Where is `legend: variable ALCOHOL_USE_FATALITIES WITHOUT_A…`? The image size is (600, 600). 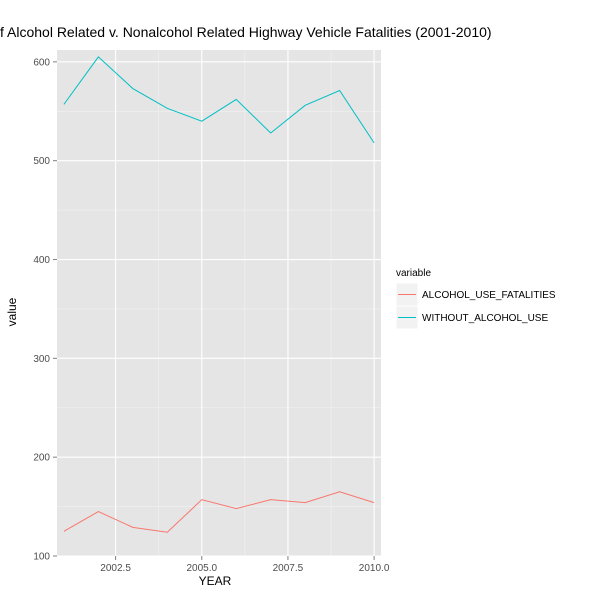
legend: variable ALCOHOL_USE_FATALITIES WITHOUT_A… is located at coordinates (475, 299).